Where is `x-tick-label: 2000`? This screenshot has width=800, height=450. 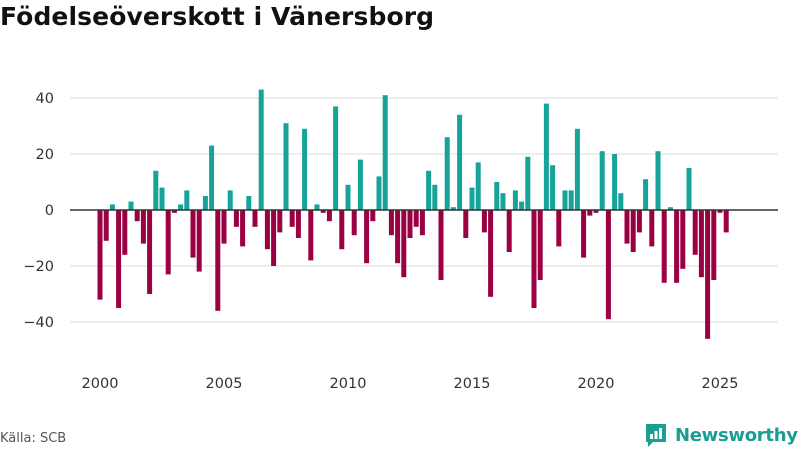
x-tick-label: 2000 is located at coordinates (100, 384).